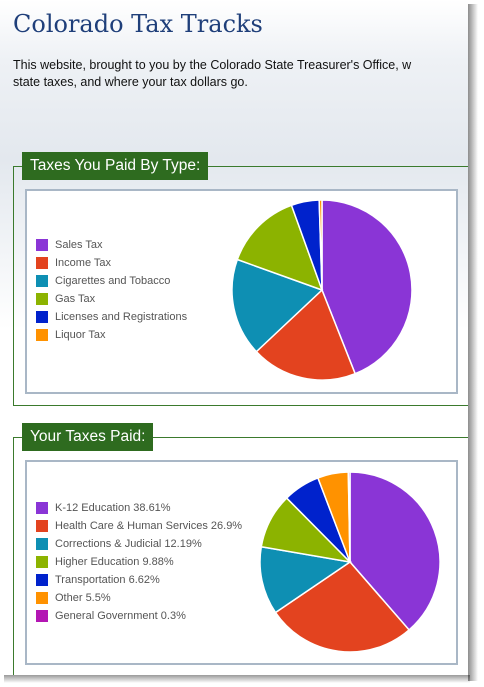 The width and height of the screenshot is (484, 687). What do you see at coordinates (320, 245) in the screenshot?
I see `pie-slice-liquor-tax` at bounding box center [320, 245].